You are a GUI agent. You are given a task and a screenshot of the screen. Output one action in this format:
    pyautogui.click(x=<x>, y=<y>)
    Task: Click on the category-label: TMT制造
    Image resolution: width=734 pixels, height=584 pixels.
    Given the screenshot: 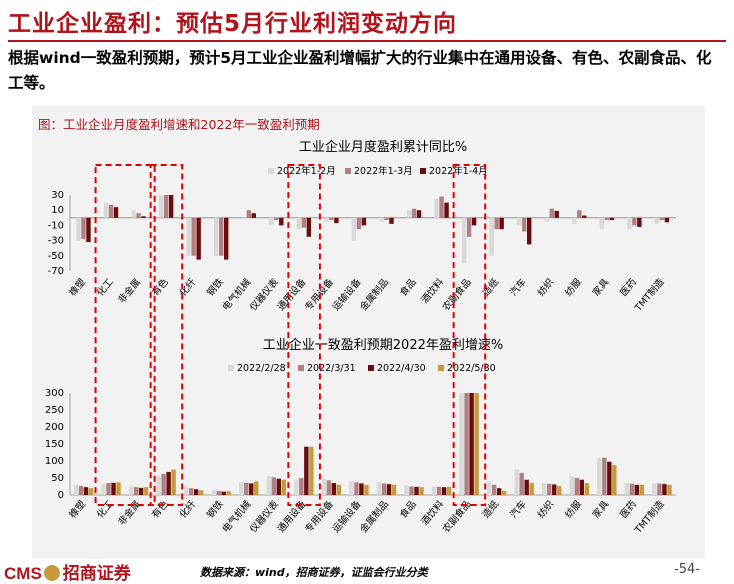 What is the action you would take?
    pyautogui.click(x=649, y=517)
    